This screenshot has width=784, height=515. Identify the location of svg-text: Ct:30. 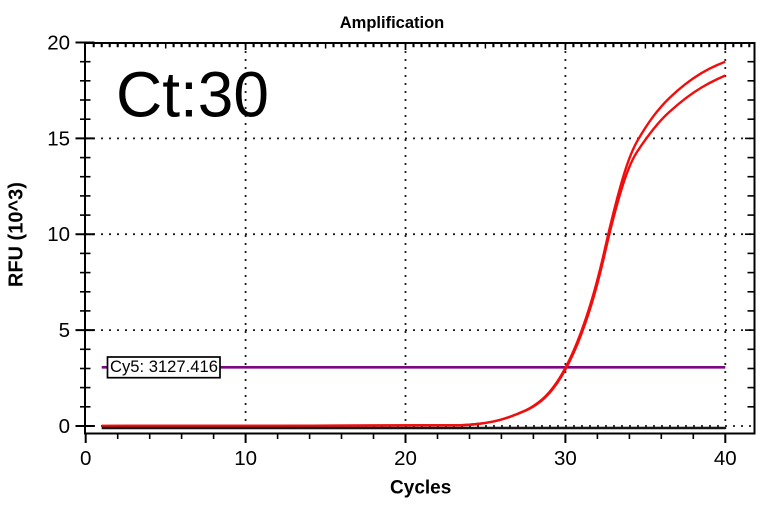
(192, 95).